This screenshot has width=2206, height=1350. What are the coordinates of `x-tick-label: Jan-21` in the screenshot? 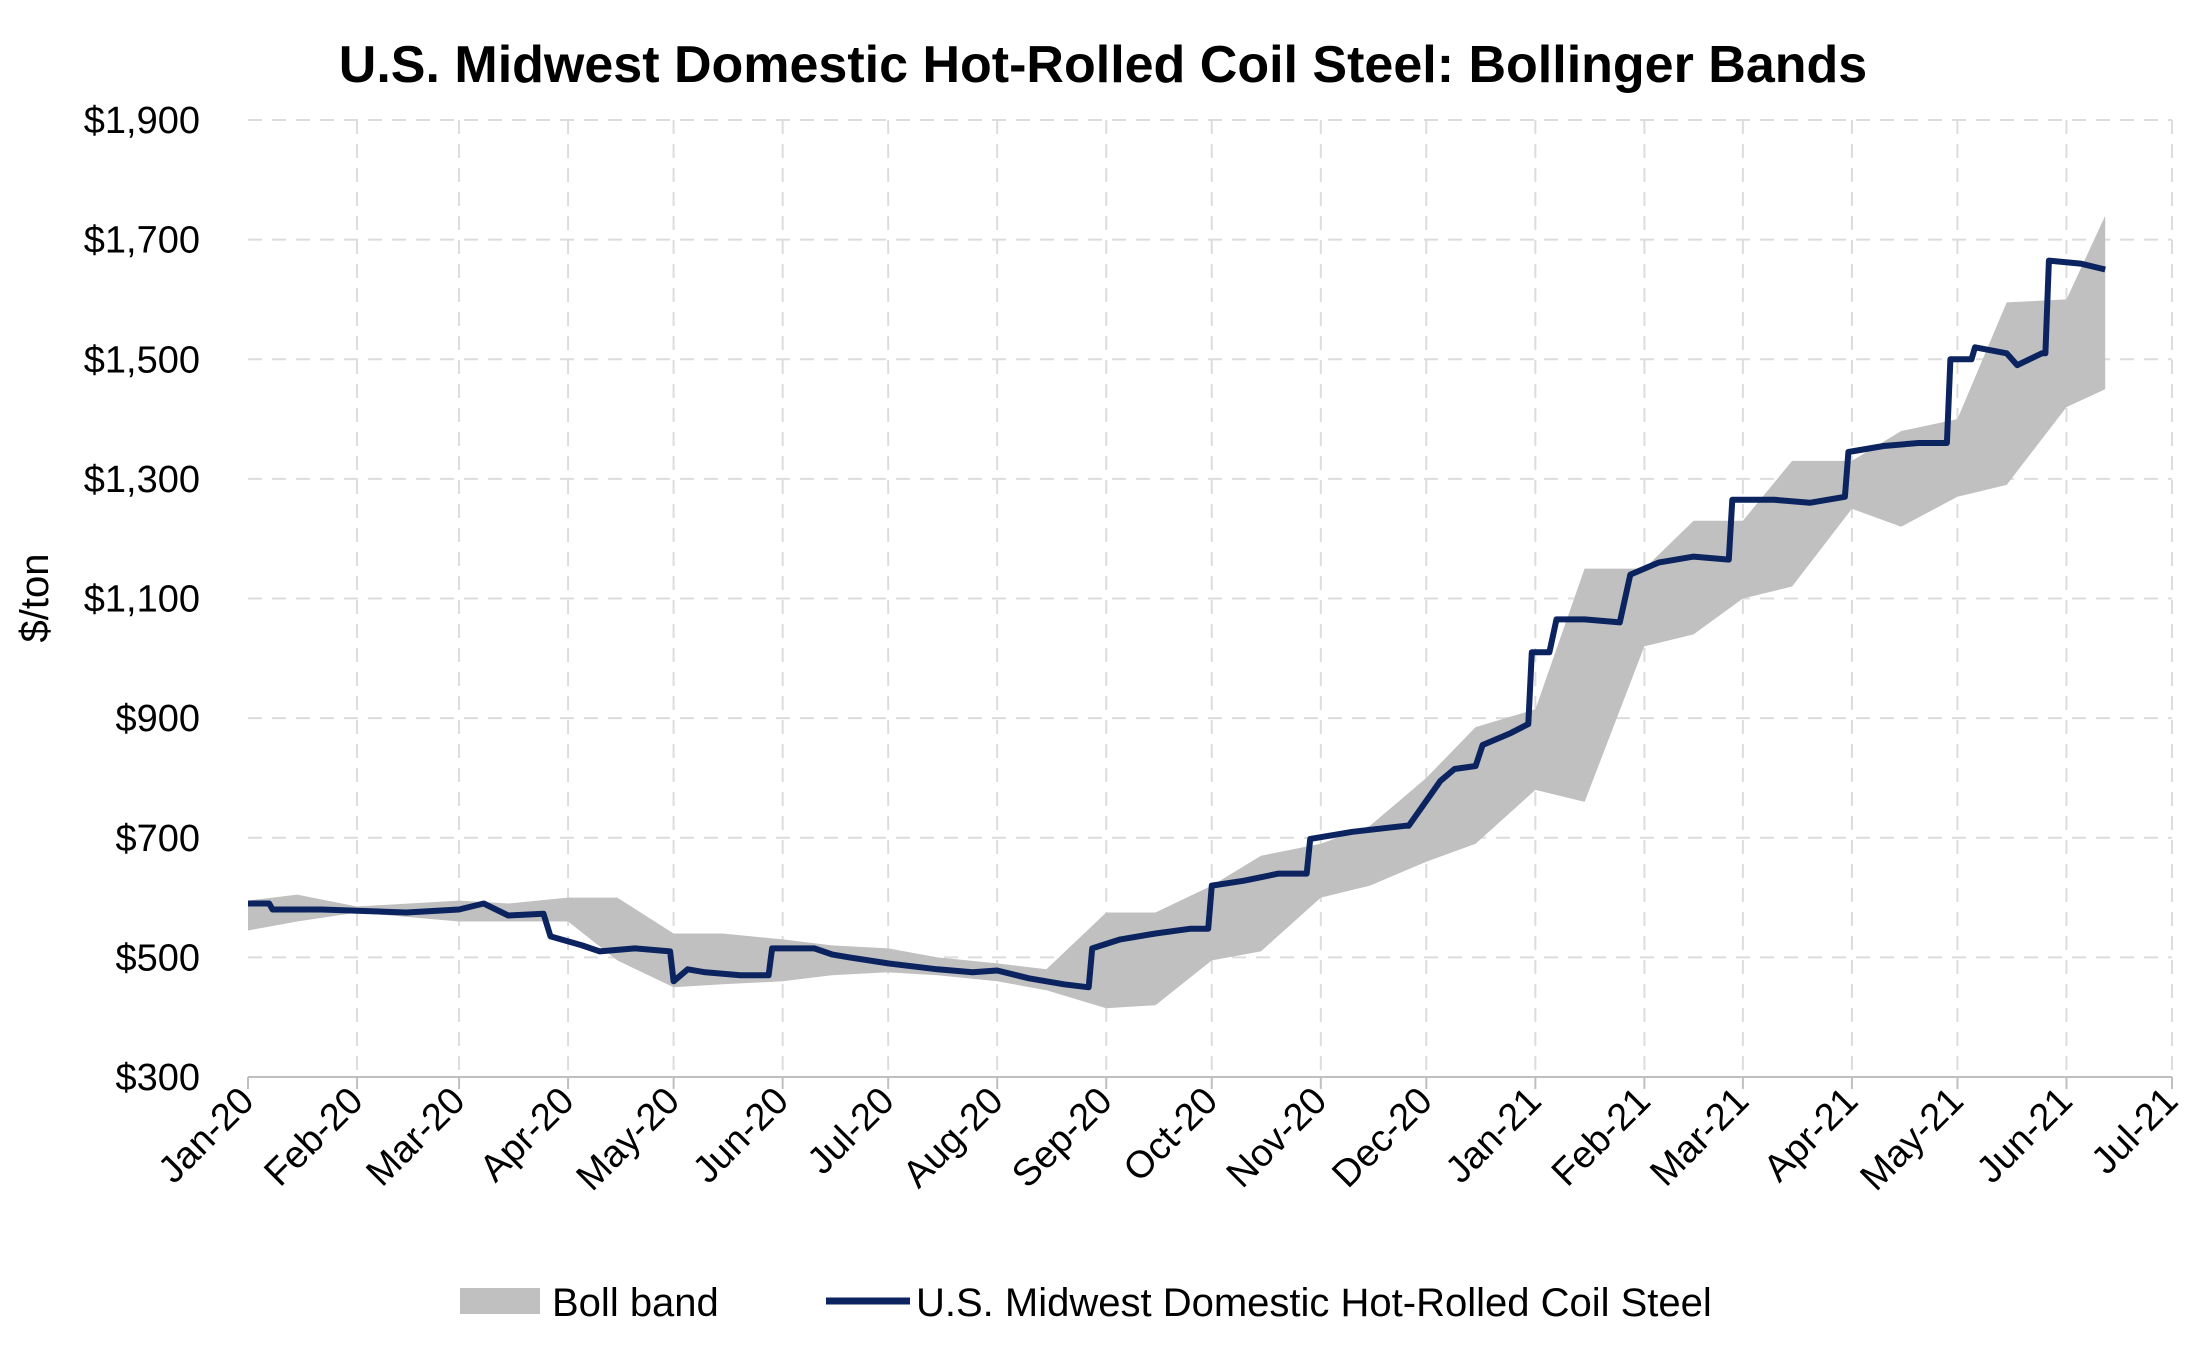 It's located at (1494, 1136).